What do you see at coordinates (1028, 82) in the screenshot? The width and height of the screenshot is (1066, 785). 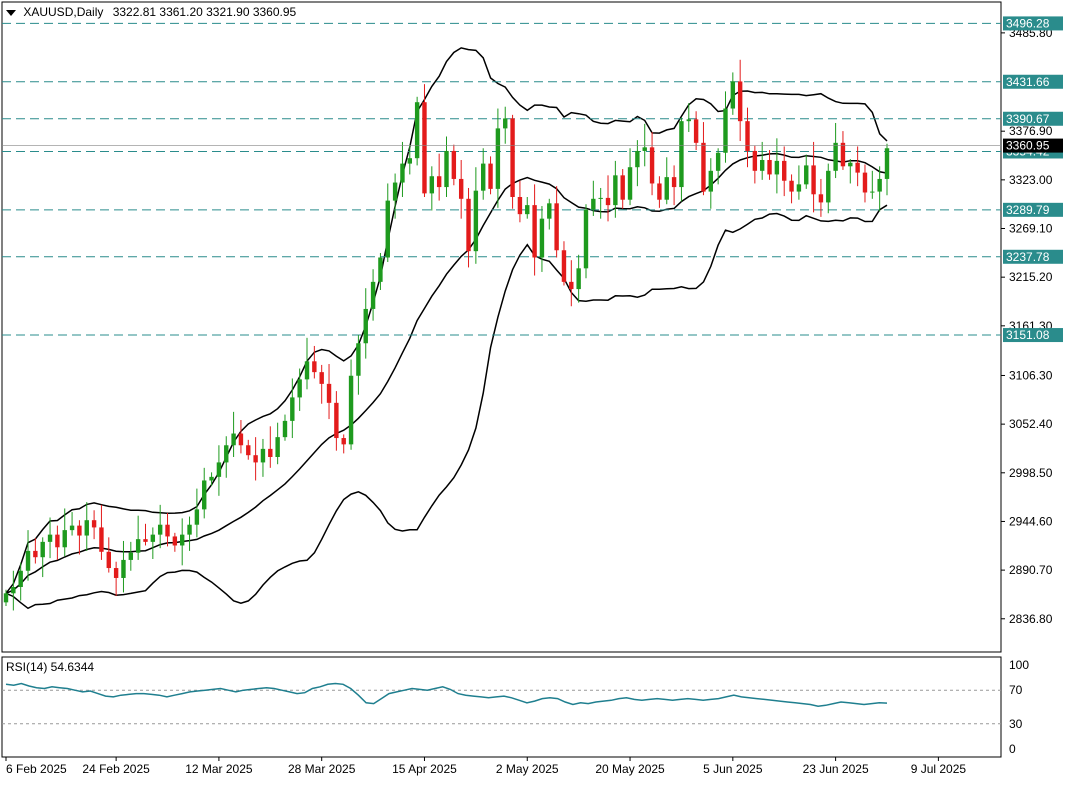 I see `price-level-label: 3431.66` at bounding box center [1028, 82].